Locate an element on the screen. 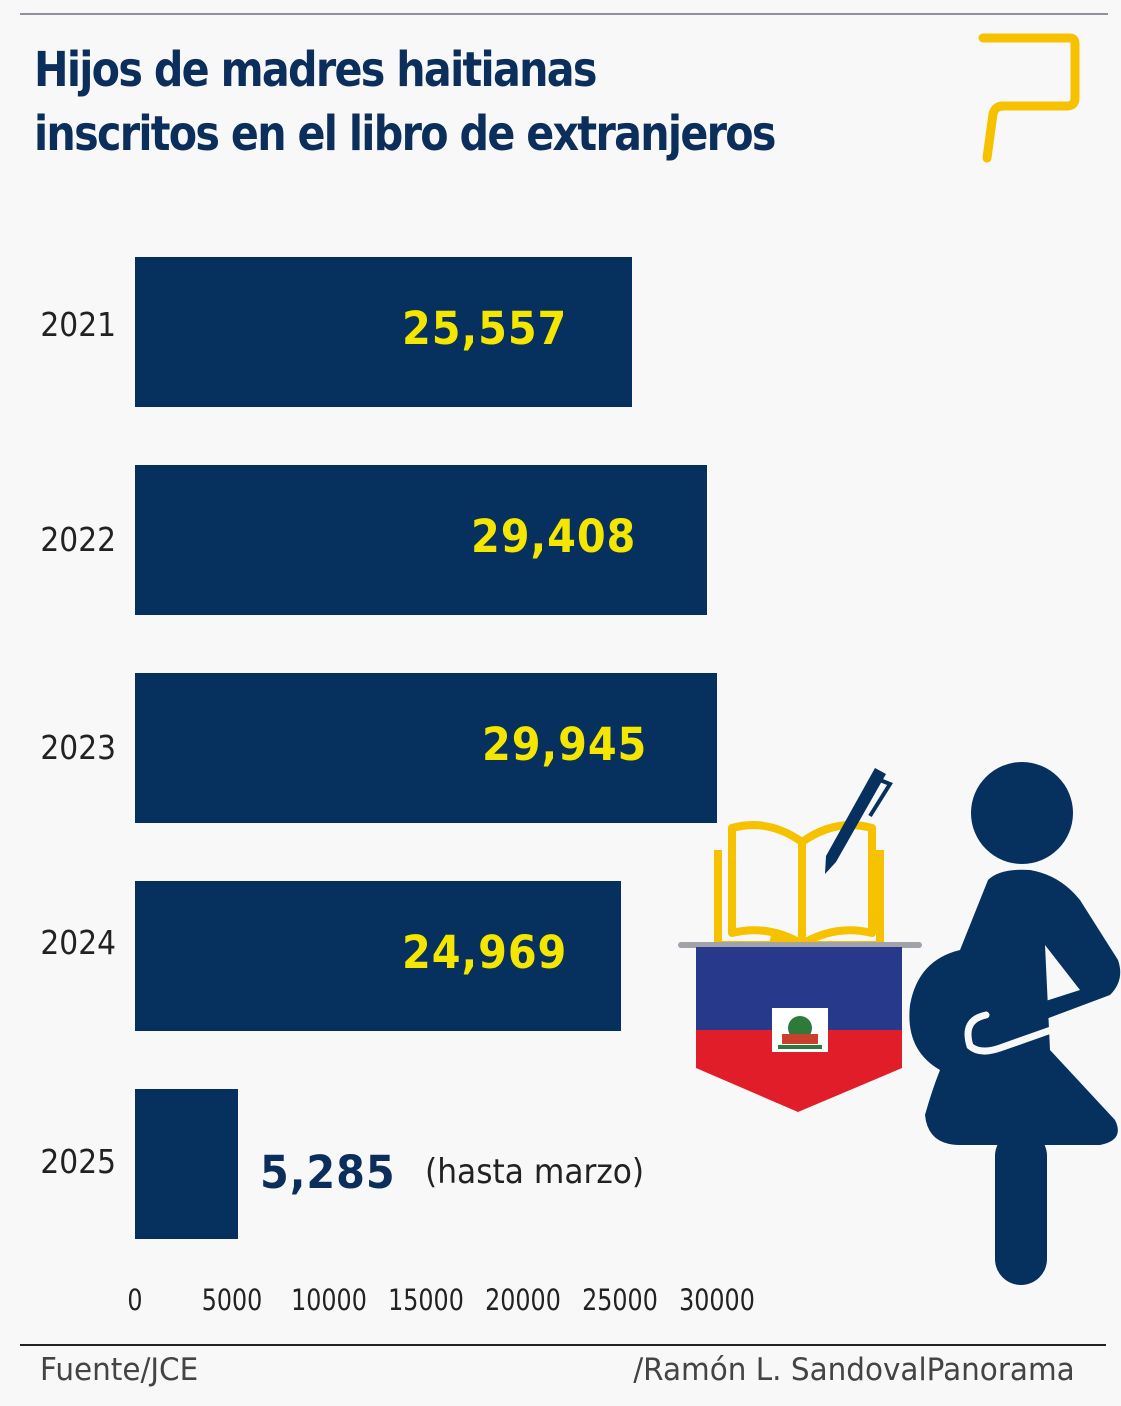  y-label-2024: 2024 is located at coordinates (78, 942).